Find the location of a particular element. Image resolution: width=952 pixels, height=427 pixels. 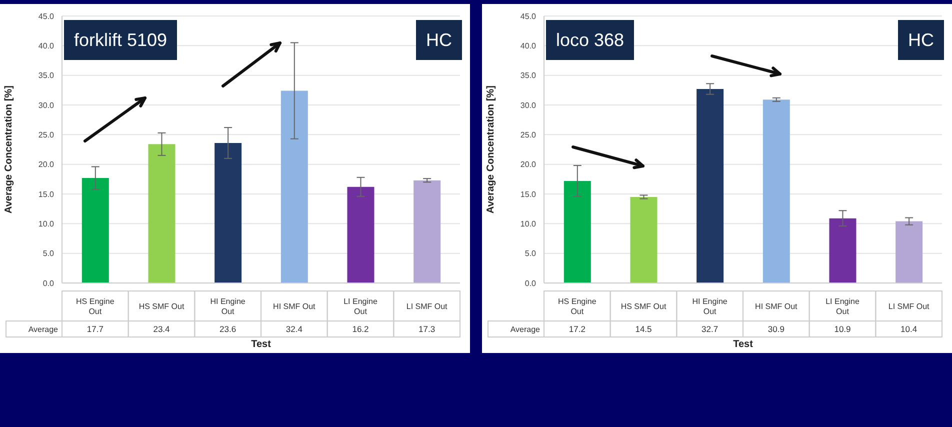

data-label: 17.2 is located at coordinates (577, 329).